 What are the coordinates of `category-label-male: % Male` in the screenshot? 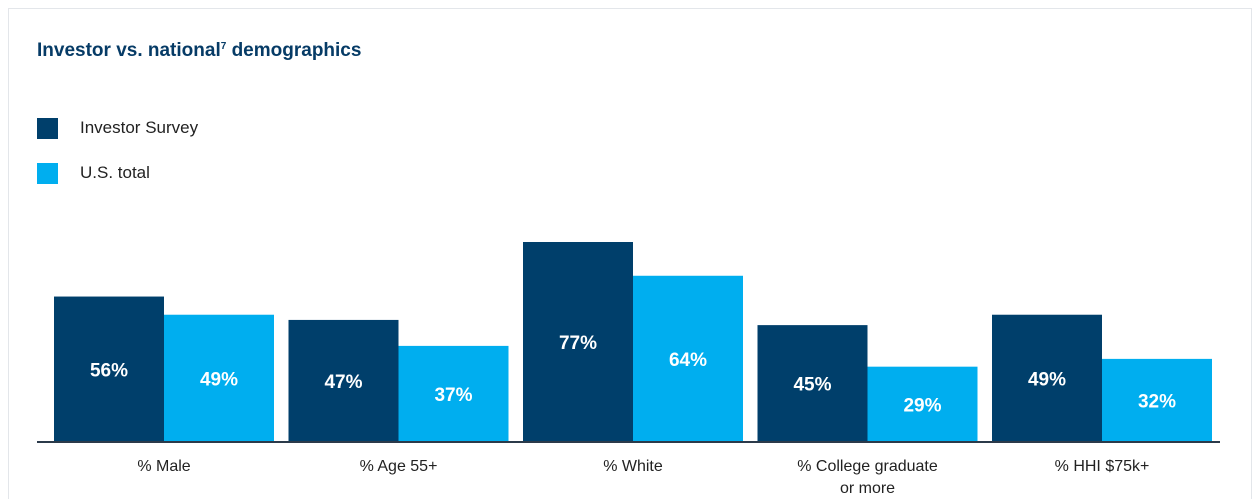 It's located at (163, 466).